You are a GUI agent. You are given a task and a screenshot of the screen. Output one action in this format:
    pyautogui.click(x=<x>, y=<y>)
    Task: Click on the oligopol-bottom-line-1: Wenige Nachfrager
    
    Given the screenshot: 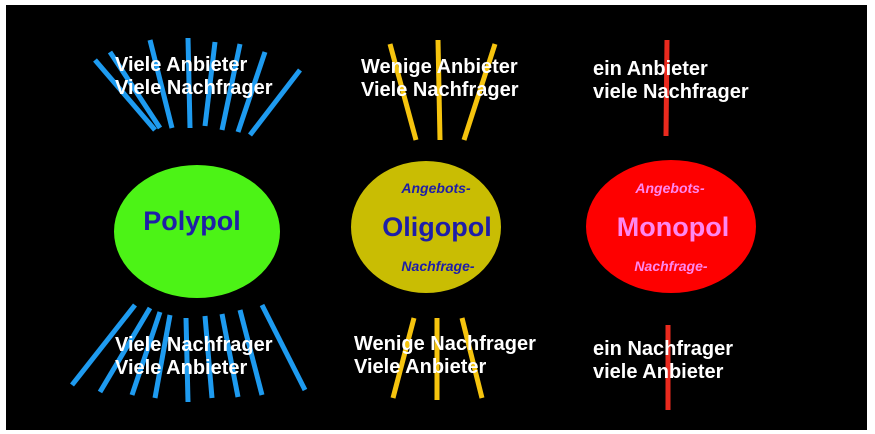 What is the action you would take?
    pyautogui.click(x=445, y=344)
    